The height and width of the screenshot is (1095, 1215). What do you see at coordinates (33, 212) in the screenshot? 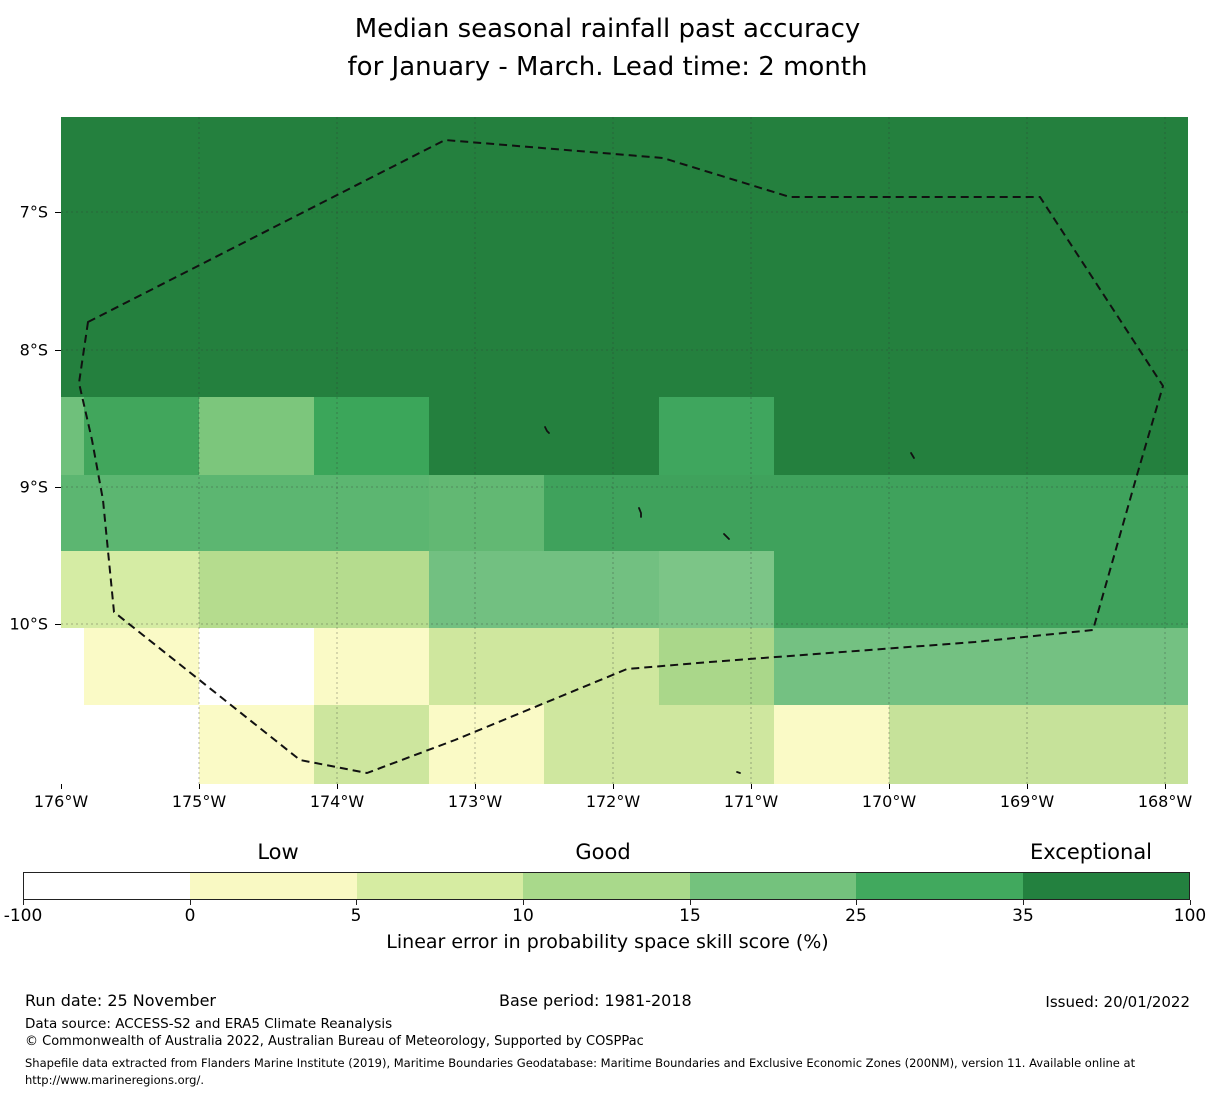
I see `y-tick-label: 7°S` at bounding box center [33, 212].